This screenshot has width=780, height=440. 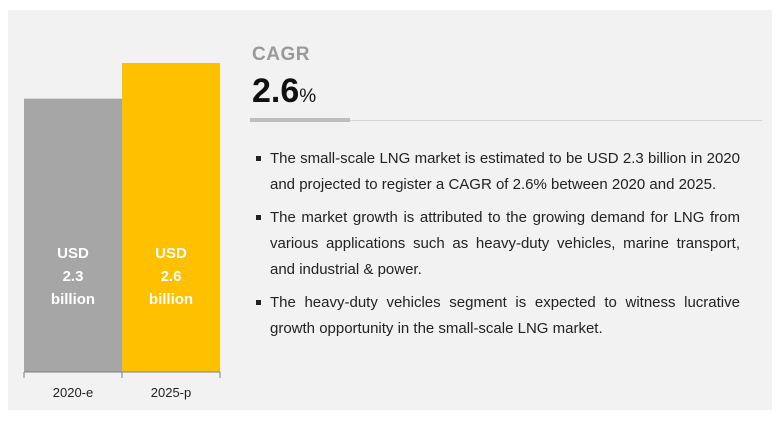 I want to click on x-tick-label: 2020-e, so click(x=73, y=392).